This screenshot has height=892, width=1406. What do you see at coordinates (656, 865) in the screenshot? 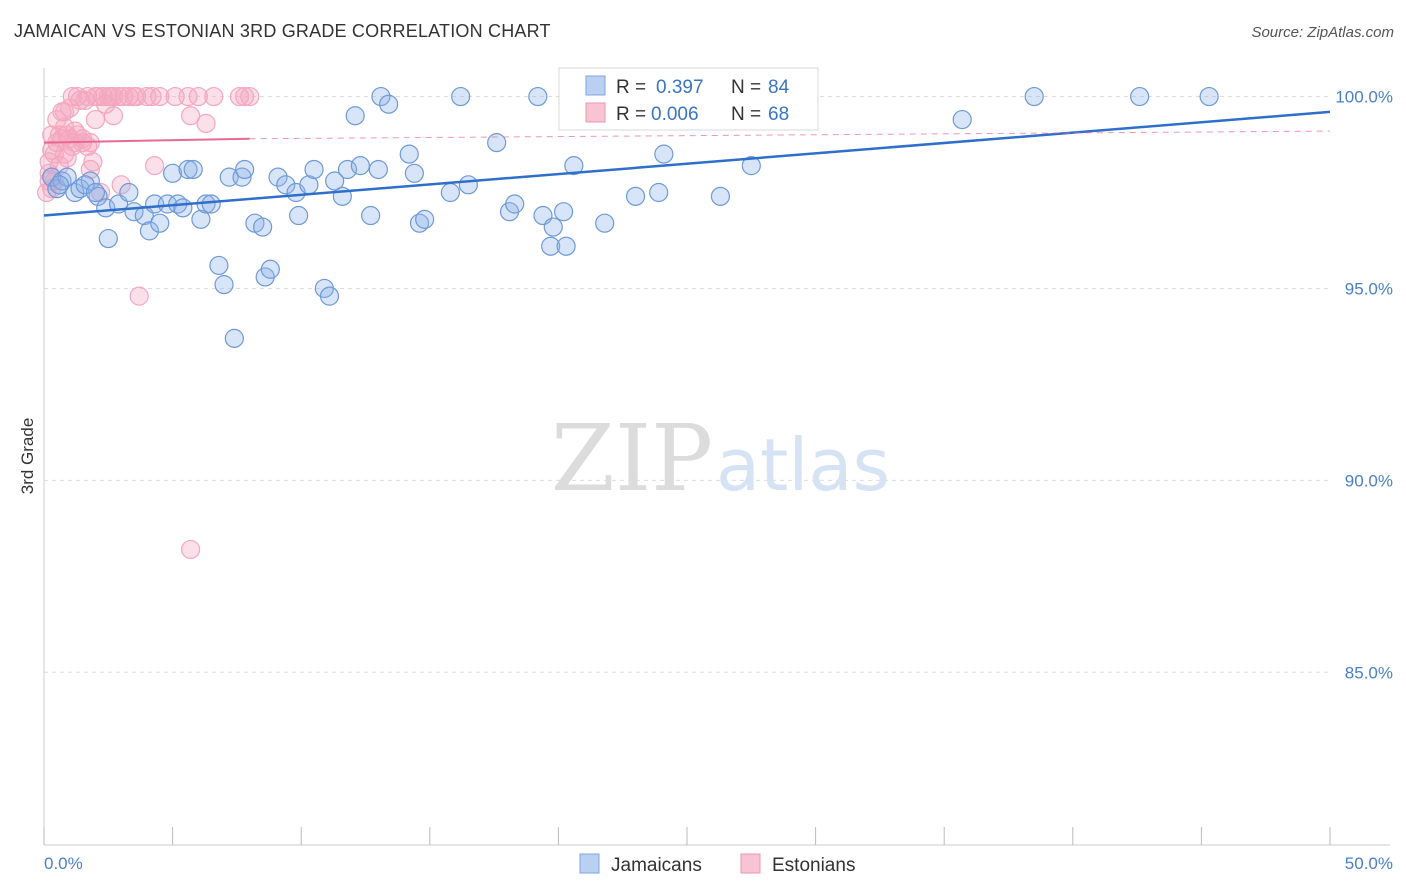
I see `legend-jamaicans-label: Jamaicans` at bounding box center [656, 865].